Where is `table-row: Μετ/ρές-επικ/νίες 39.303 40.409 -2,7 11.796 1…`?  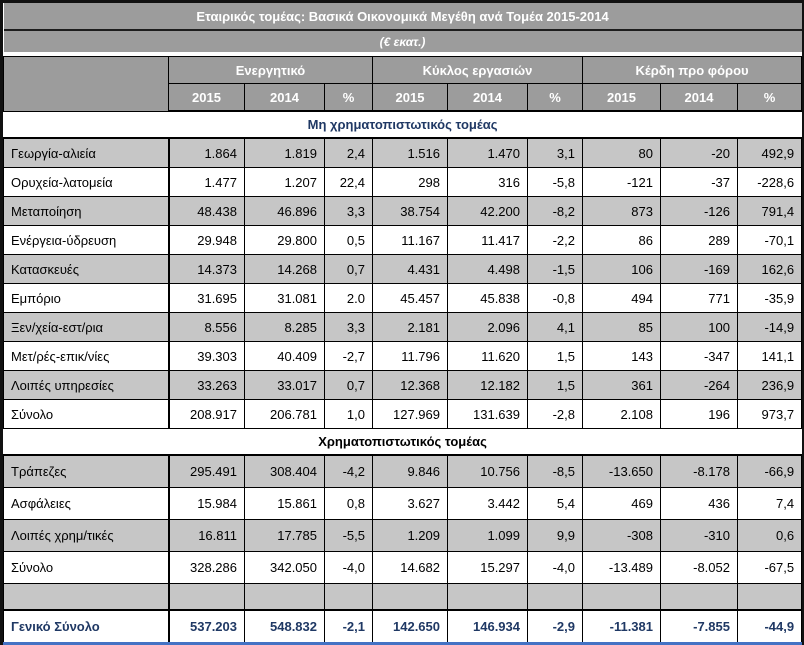
table-row: Μετ/ρές-επικ/νίες 39.303 40.409 -2,7 11.796 1… is located at coordinates (403, 356).